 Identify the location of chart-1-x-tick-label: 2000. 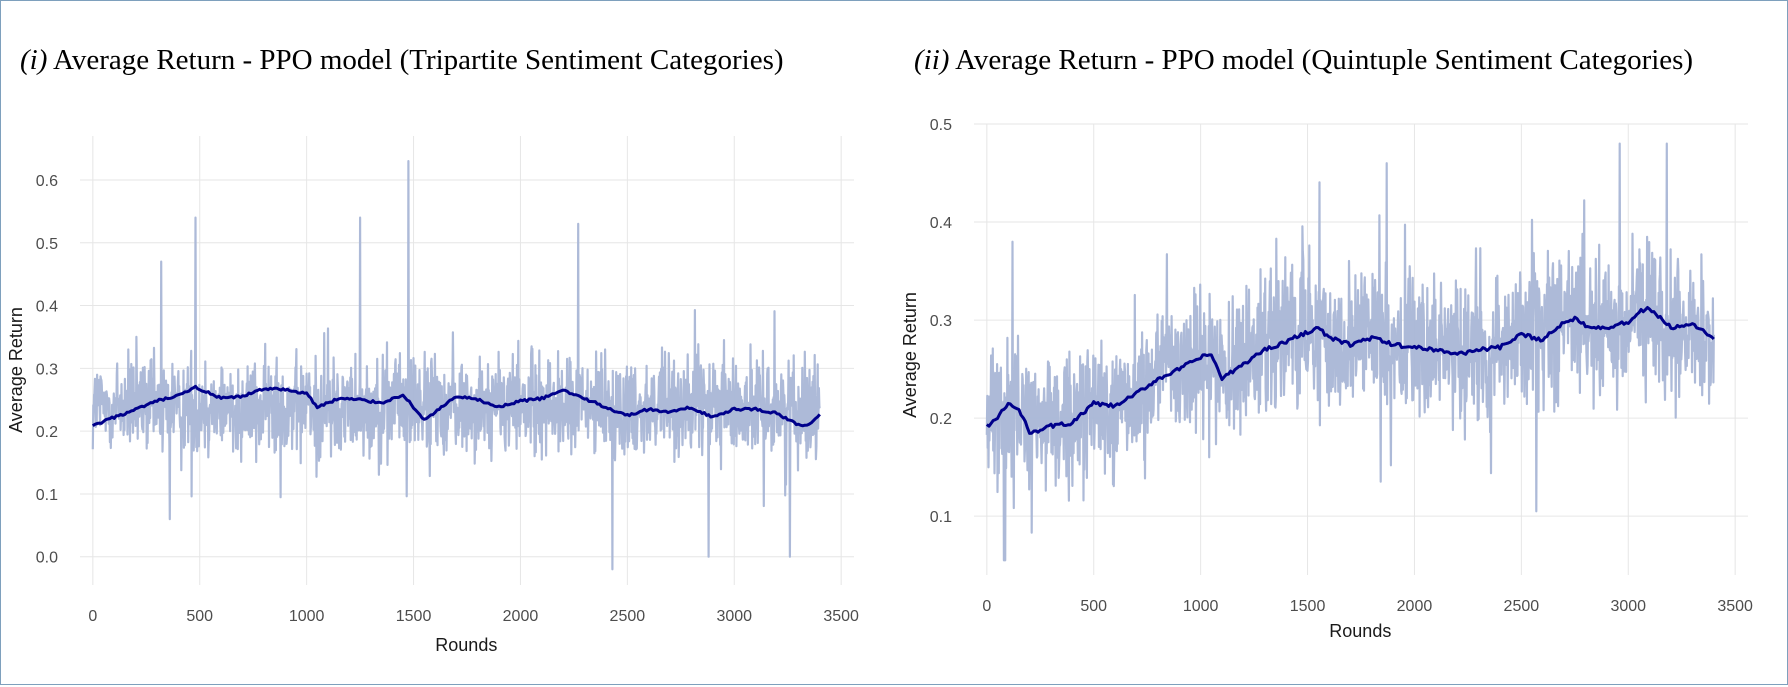
(521, 616).